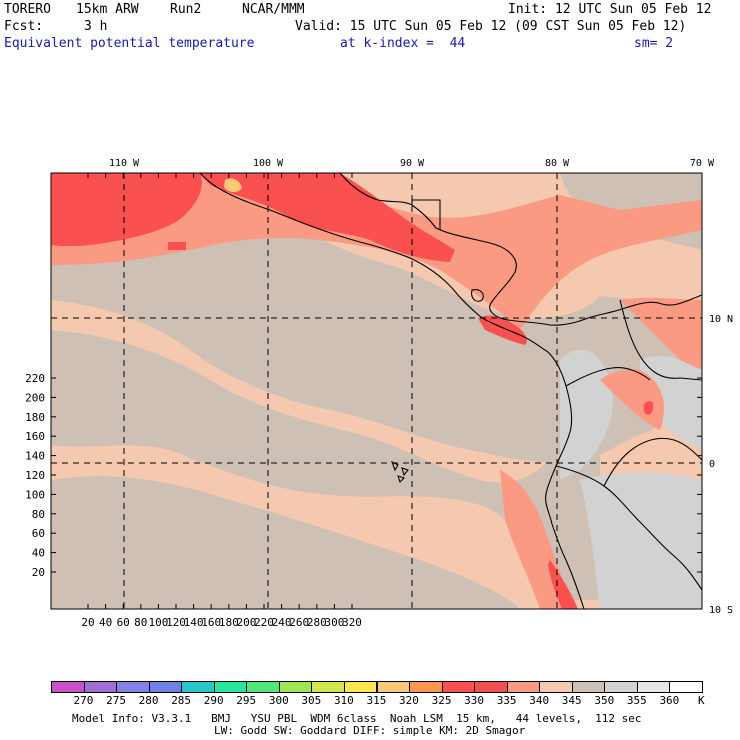 The image size is (740, 740). Describe the element at coordinates (35, 475) in the screenshot. I see `y-tick-label: 120` at that location.